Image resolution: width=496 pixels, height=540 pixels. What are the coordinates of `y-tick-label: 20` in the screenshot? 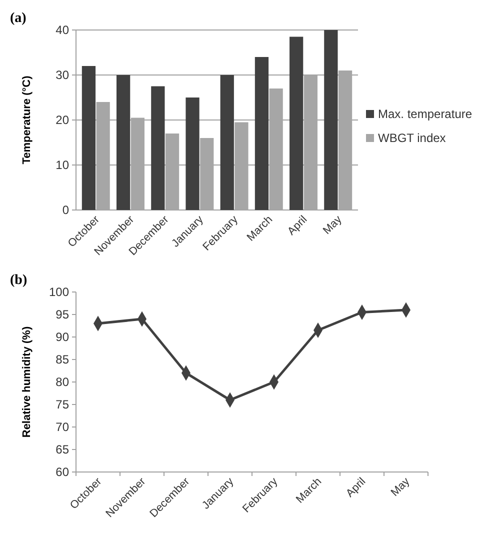 It's located at (63, 120).